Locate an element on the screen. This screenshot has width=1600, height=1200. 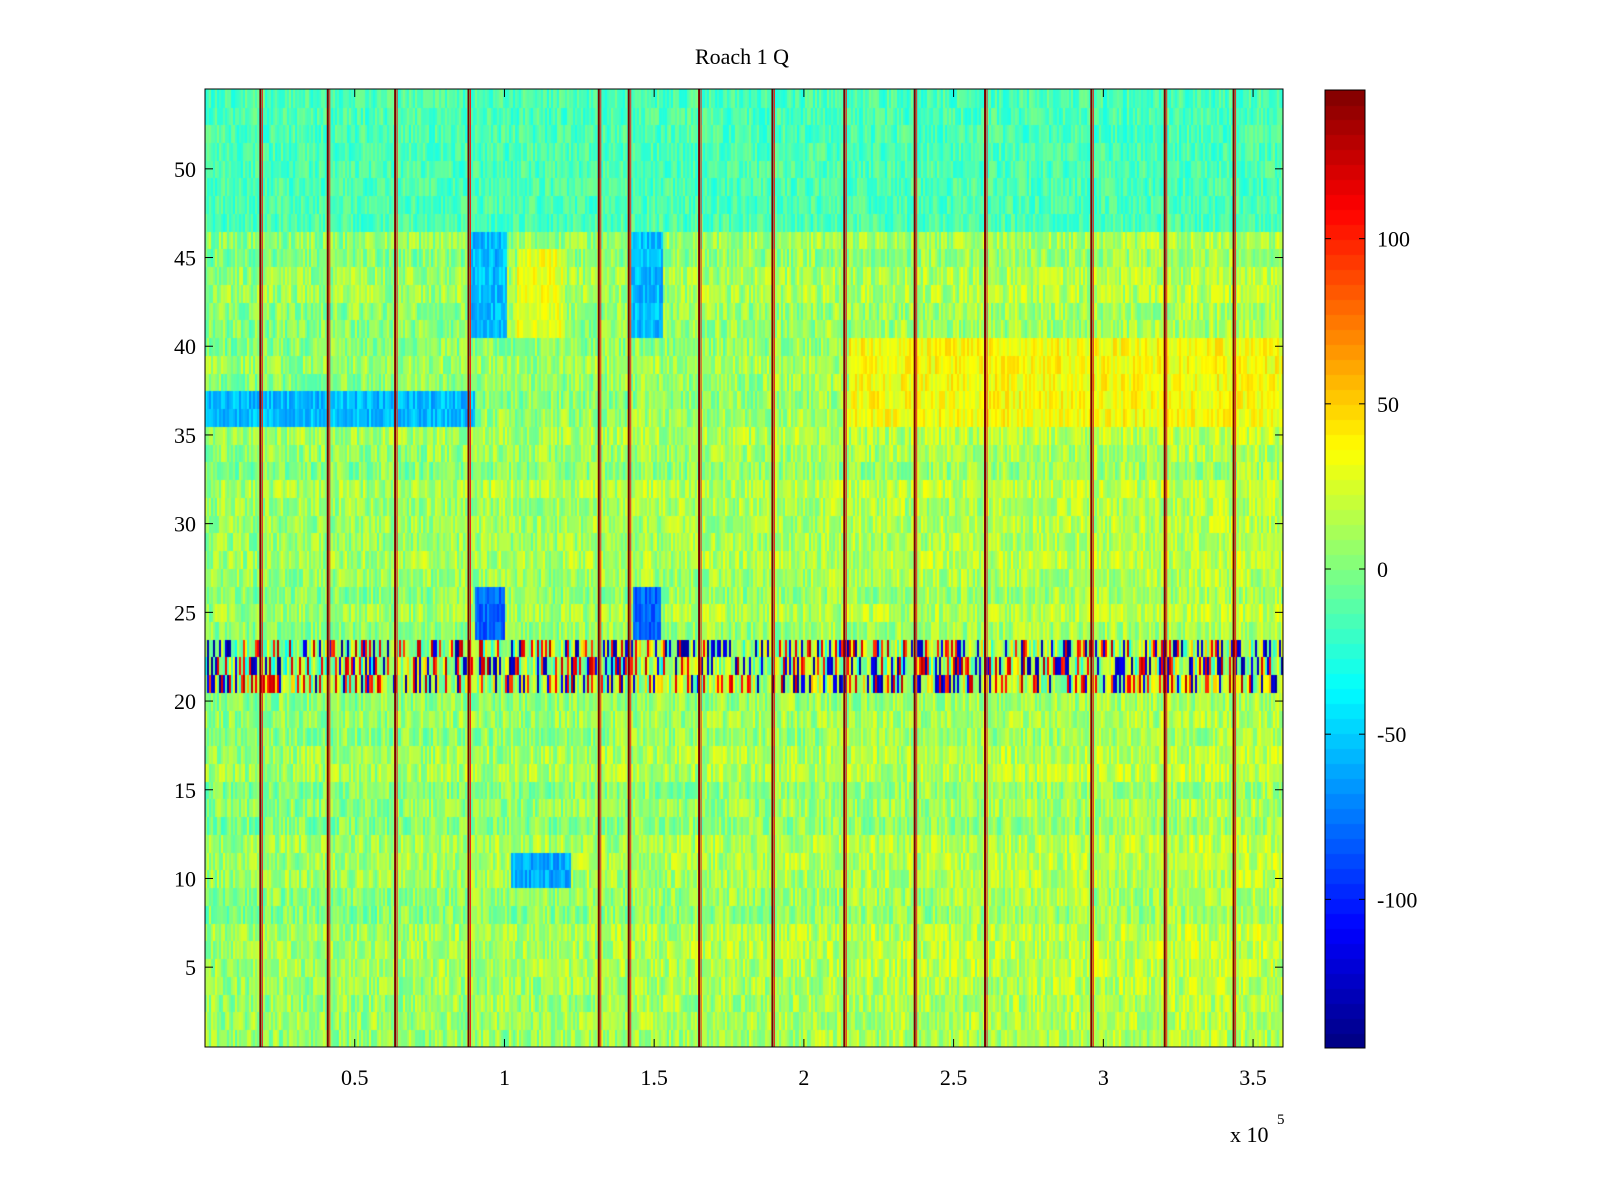
x-axis-exponent: x 10 5 is located at coordinates (1257, 1129).